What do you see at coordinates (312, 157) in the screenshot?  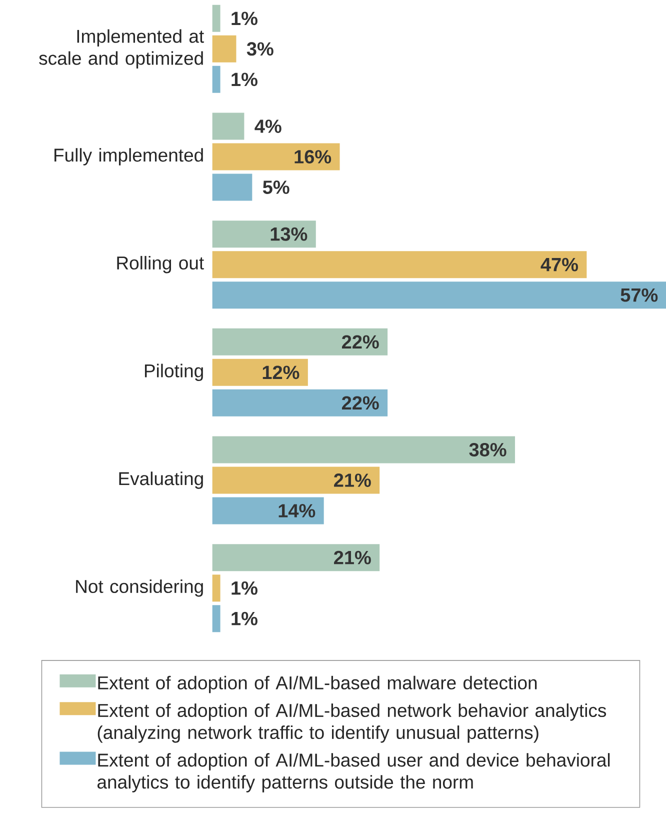 I see `data-label: 16%` at bounding box center [312, 157].